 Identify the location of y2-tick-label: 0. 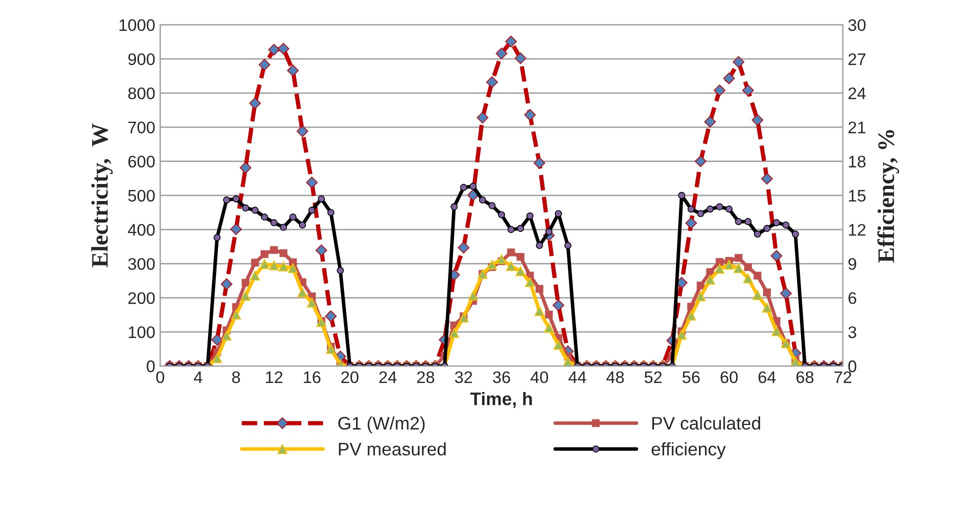
(852, 366).